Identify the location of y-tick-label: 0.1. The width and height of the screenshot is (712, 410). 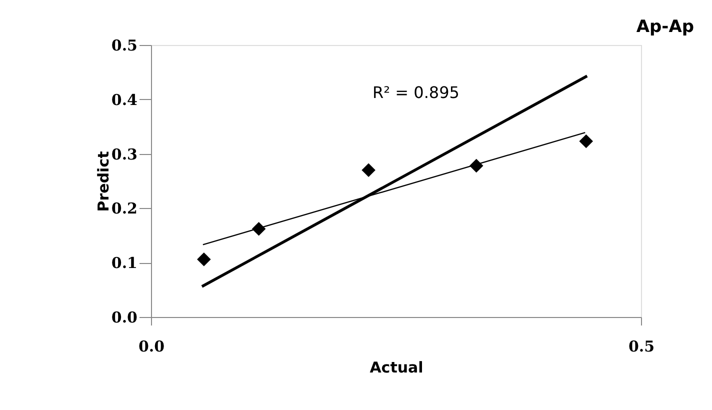
(124, 263).